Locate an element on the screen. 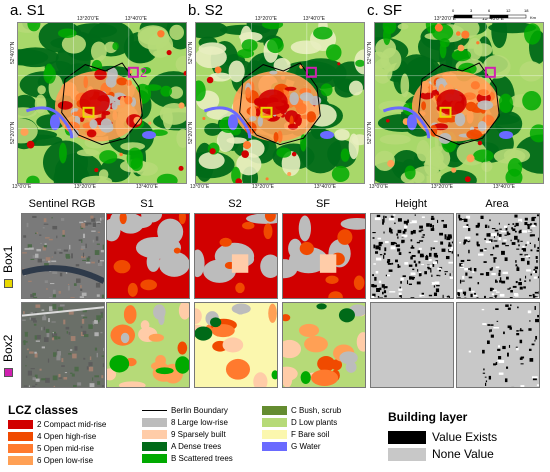 The image size is (550, 472). map-title-sf: c. SF is located at coordinates (385, 10).